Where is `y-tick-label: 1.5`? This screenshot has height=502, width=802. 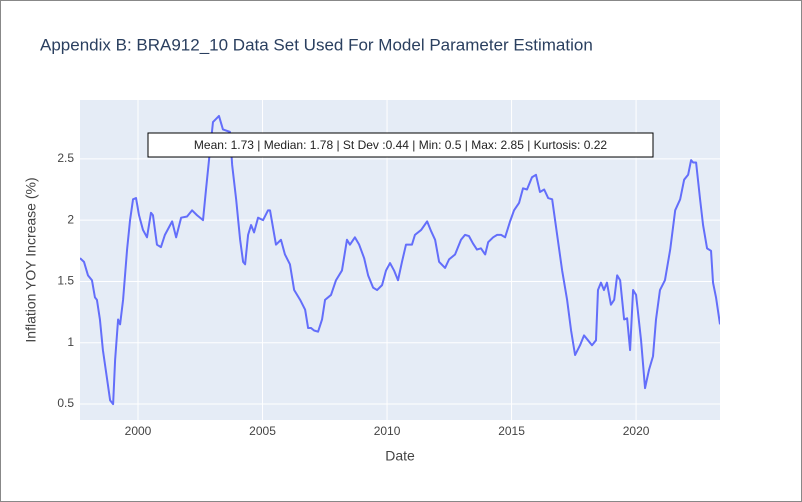 y-tick-label: 1.5 is located at coordinates (65, 281).